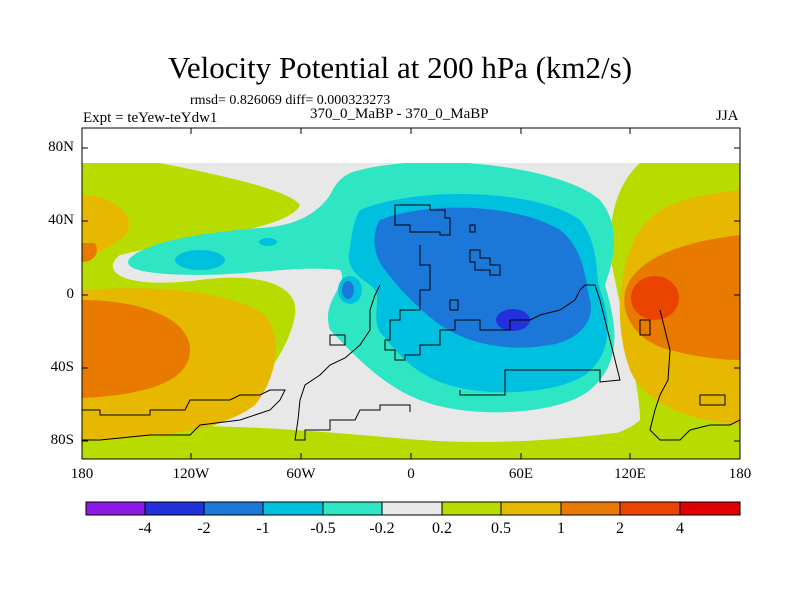  What do you see at coordinates (399, 114) in the screenshot?
I see `runs-label: 370_0_MaBP - 370_0_MaBP` at bounding box center [399, 114].